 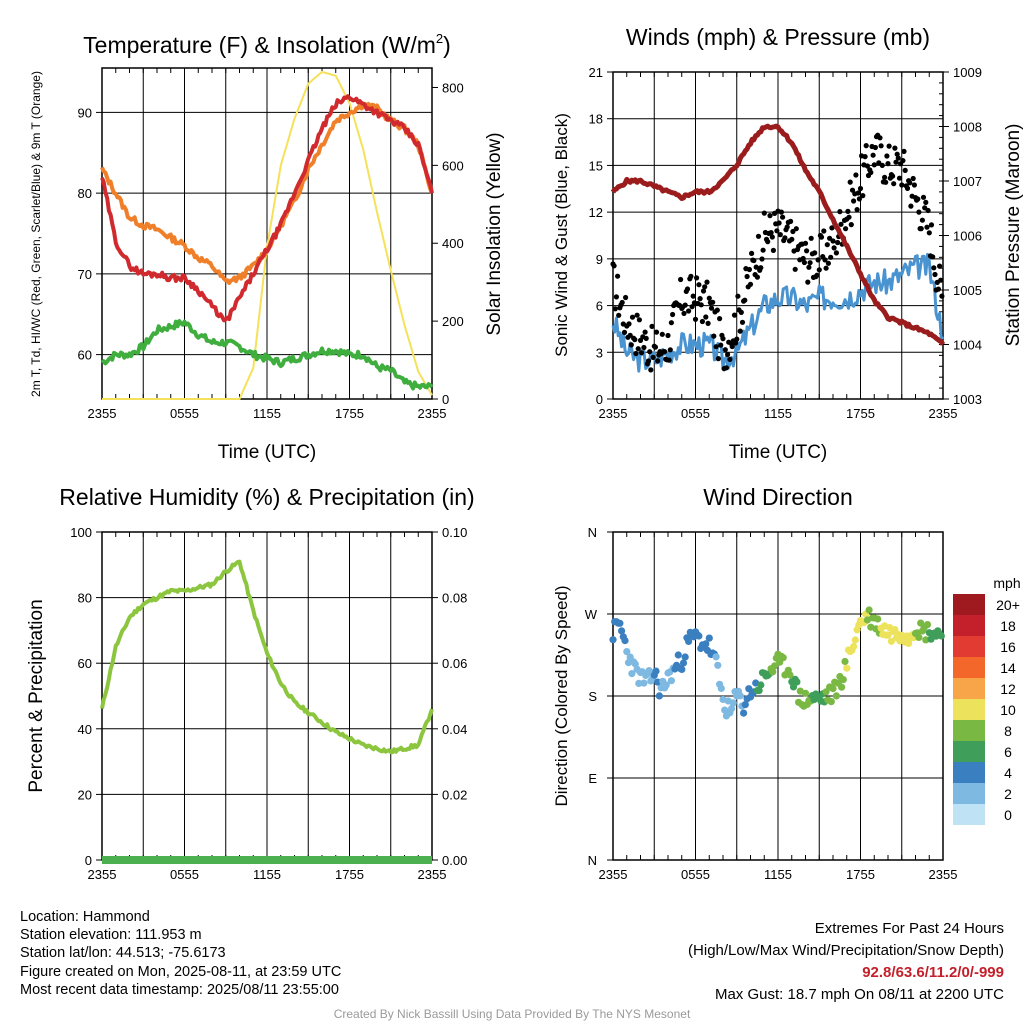 What do you see at coordinates (453, 165) in the screenshot?
I see `temp-y2tick-label: 600` at bounding box center [453, 165].